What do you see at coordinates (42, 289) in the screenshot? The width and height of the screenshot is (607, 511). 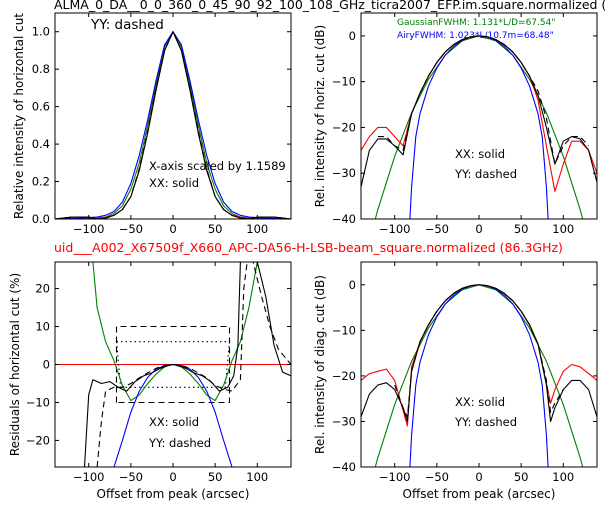 I see `y-tick-label: 20` at bounding box center [42, 289].